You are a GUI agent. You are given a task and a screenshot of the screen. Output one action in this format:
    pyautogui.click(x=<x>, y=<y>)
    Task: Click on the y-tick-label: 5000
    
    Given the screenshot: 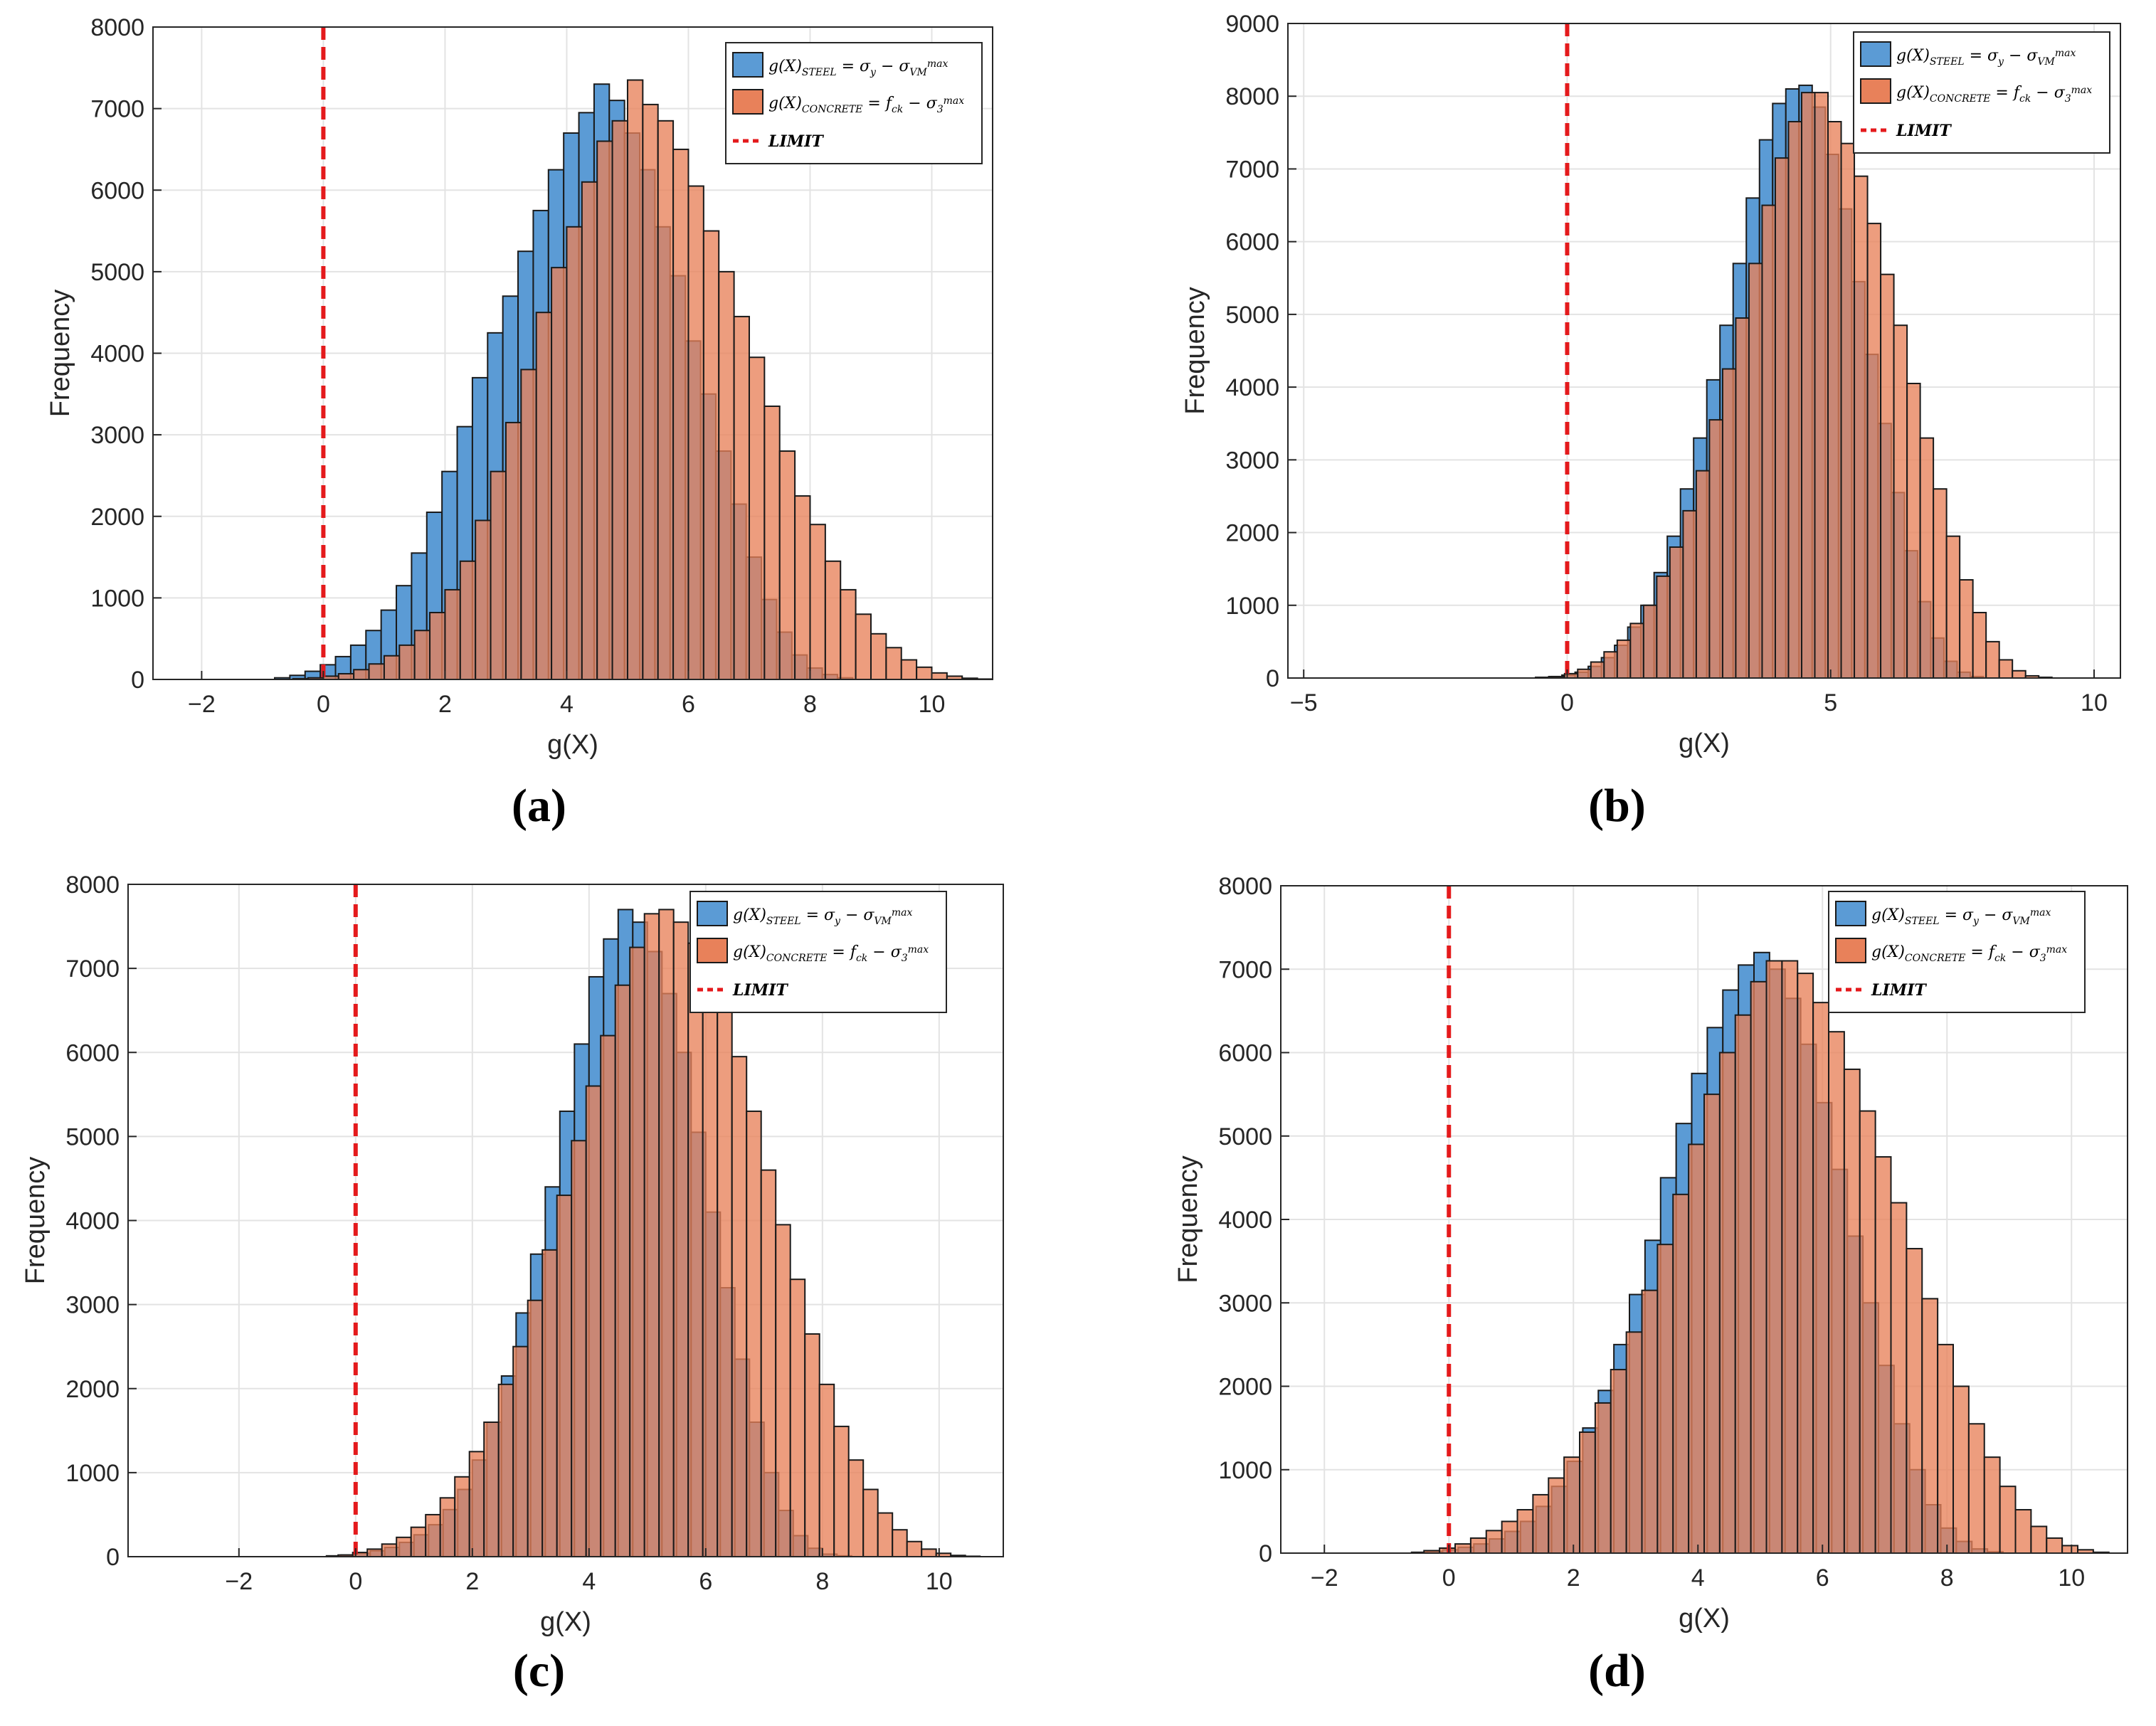 What is the action you would take?
    pyautogui.click(x=92, y=1136)
    